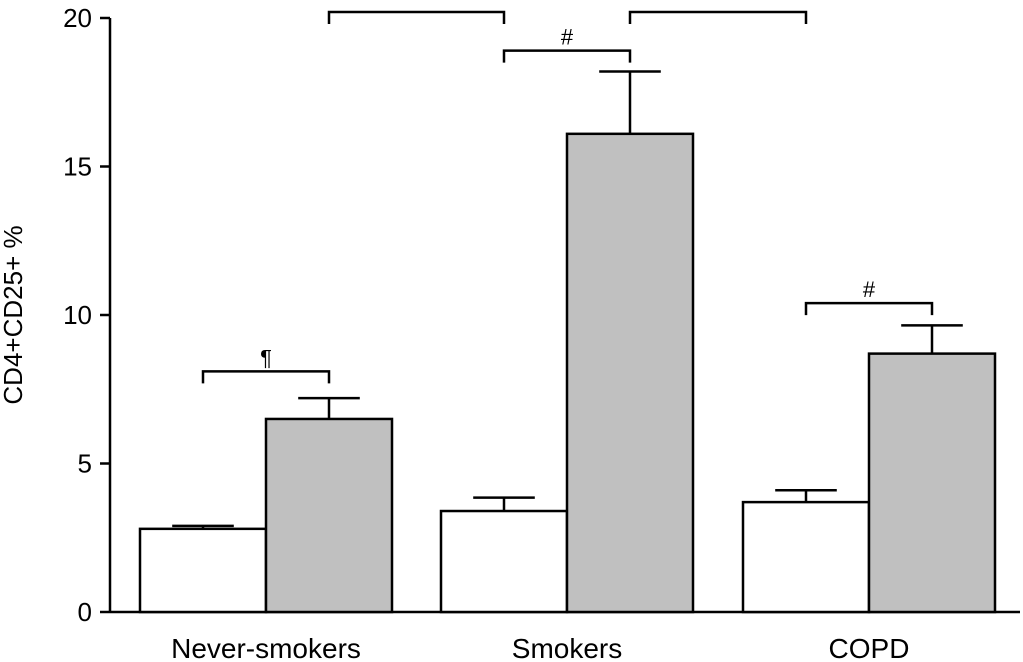 The width and height of the screenshot is (1023, 662). What do you see at coordinates (266, 647) in the screenshot?
I see `x-category-label: Never-smokers` at bounding box center [266, 647].